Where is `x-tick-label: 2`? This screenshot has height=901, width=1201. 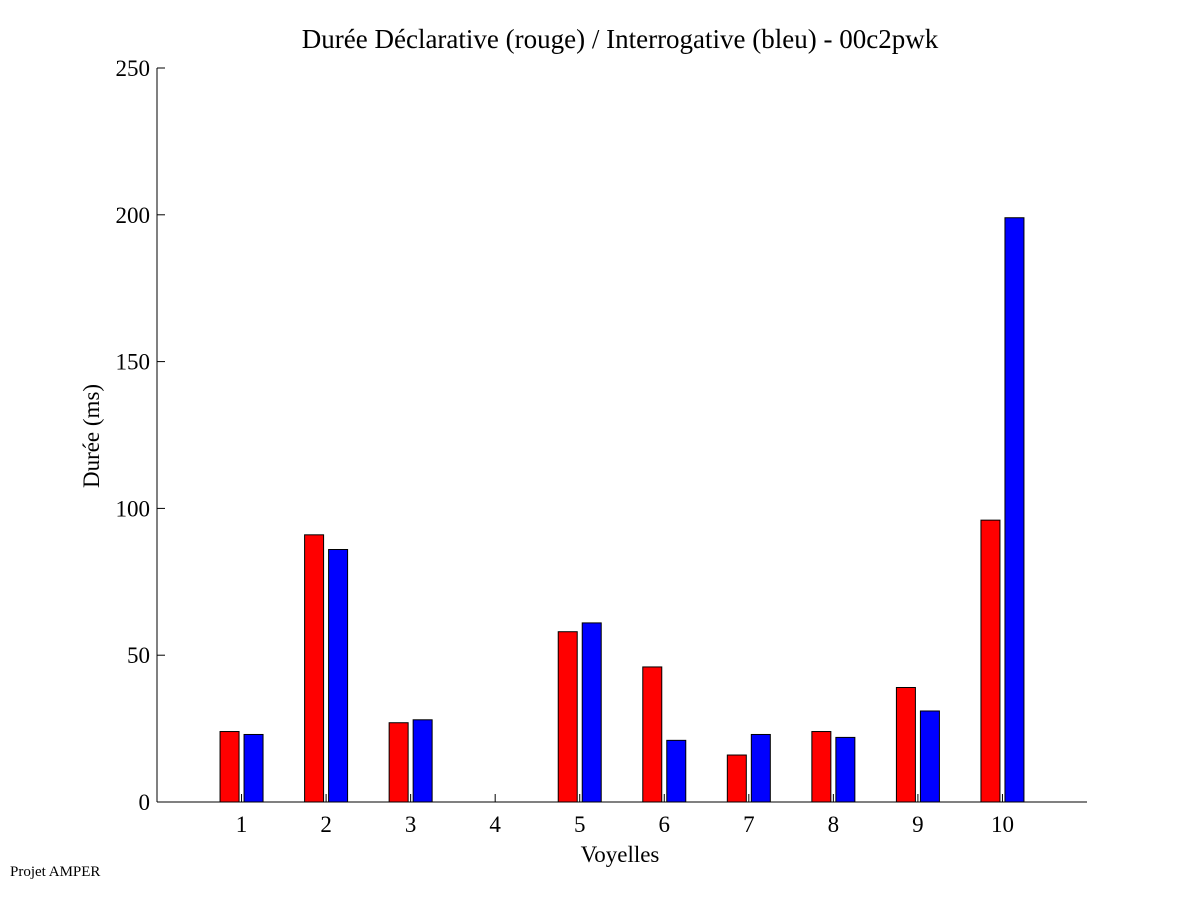 x-tick-label: 2 is located at coordinates (326, 824).